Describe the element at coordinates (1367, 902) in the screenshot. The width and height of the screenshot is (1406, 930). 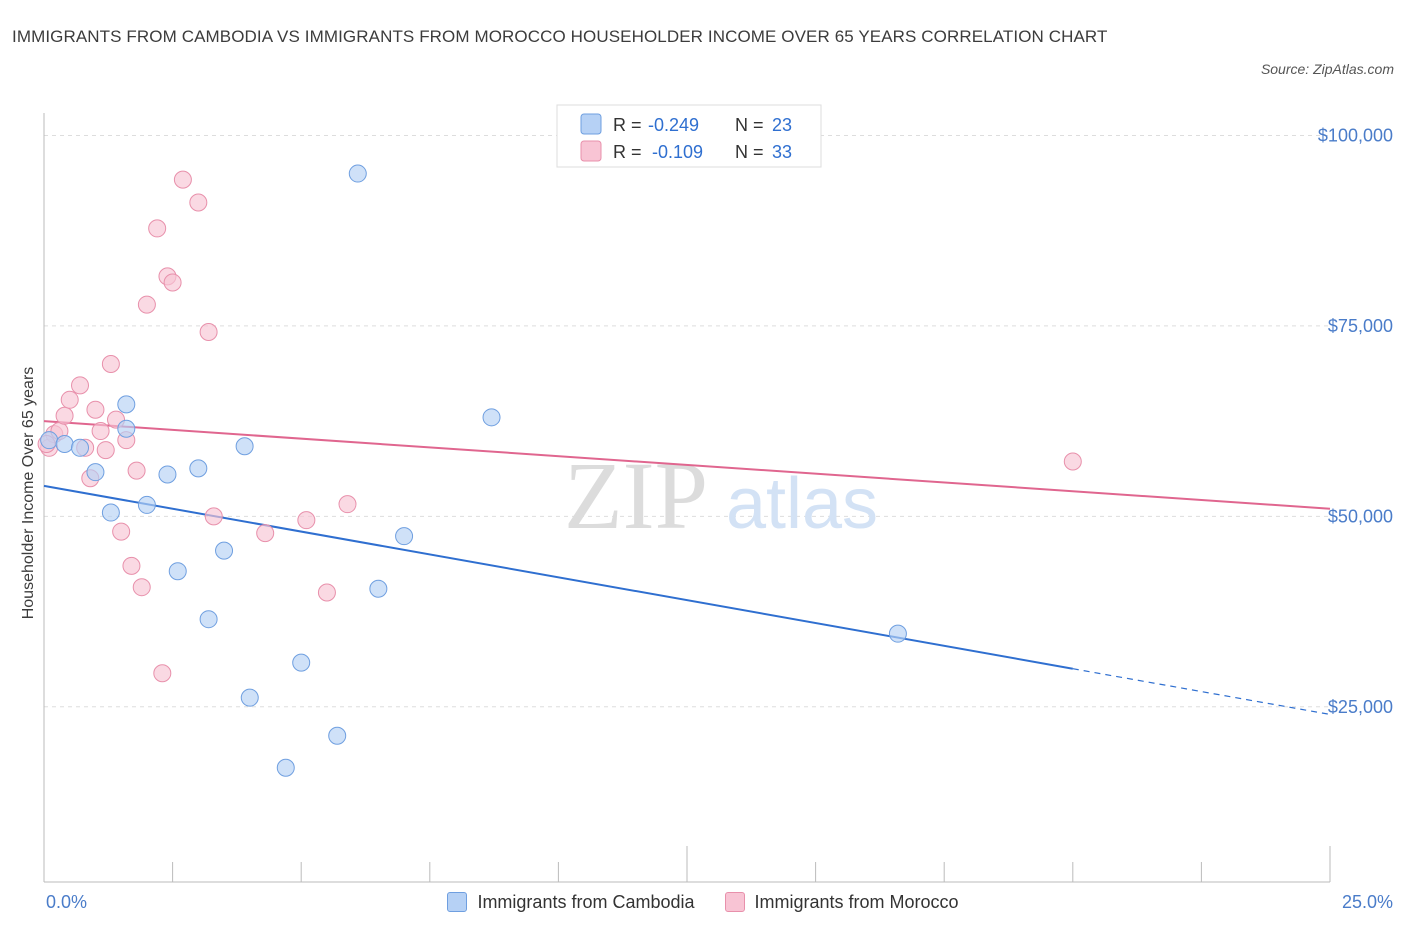
I see `x-tick-label: 25.0%` at that location.